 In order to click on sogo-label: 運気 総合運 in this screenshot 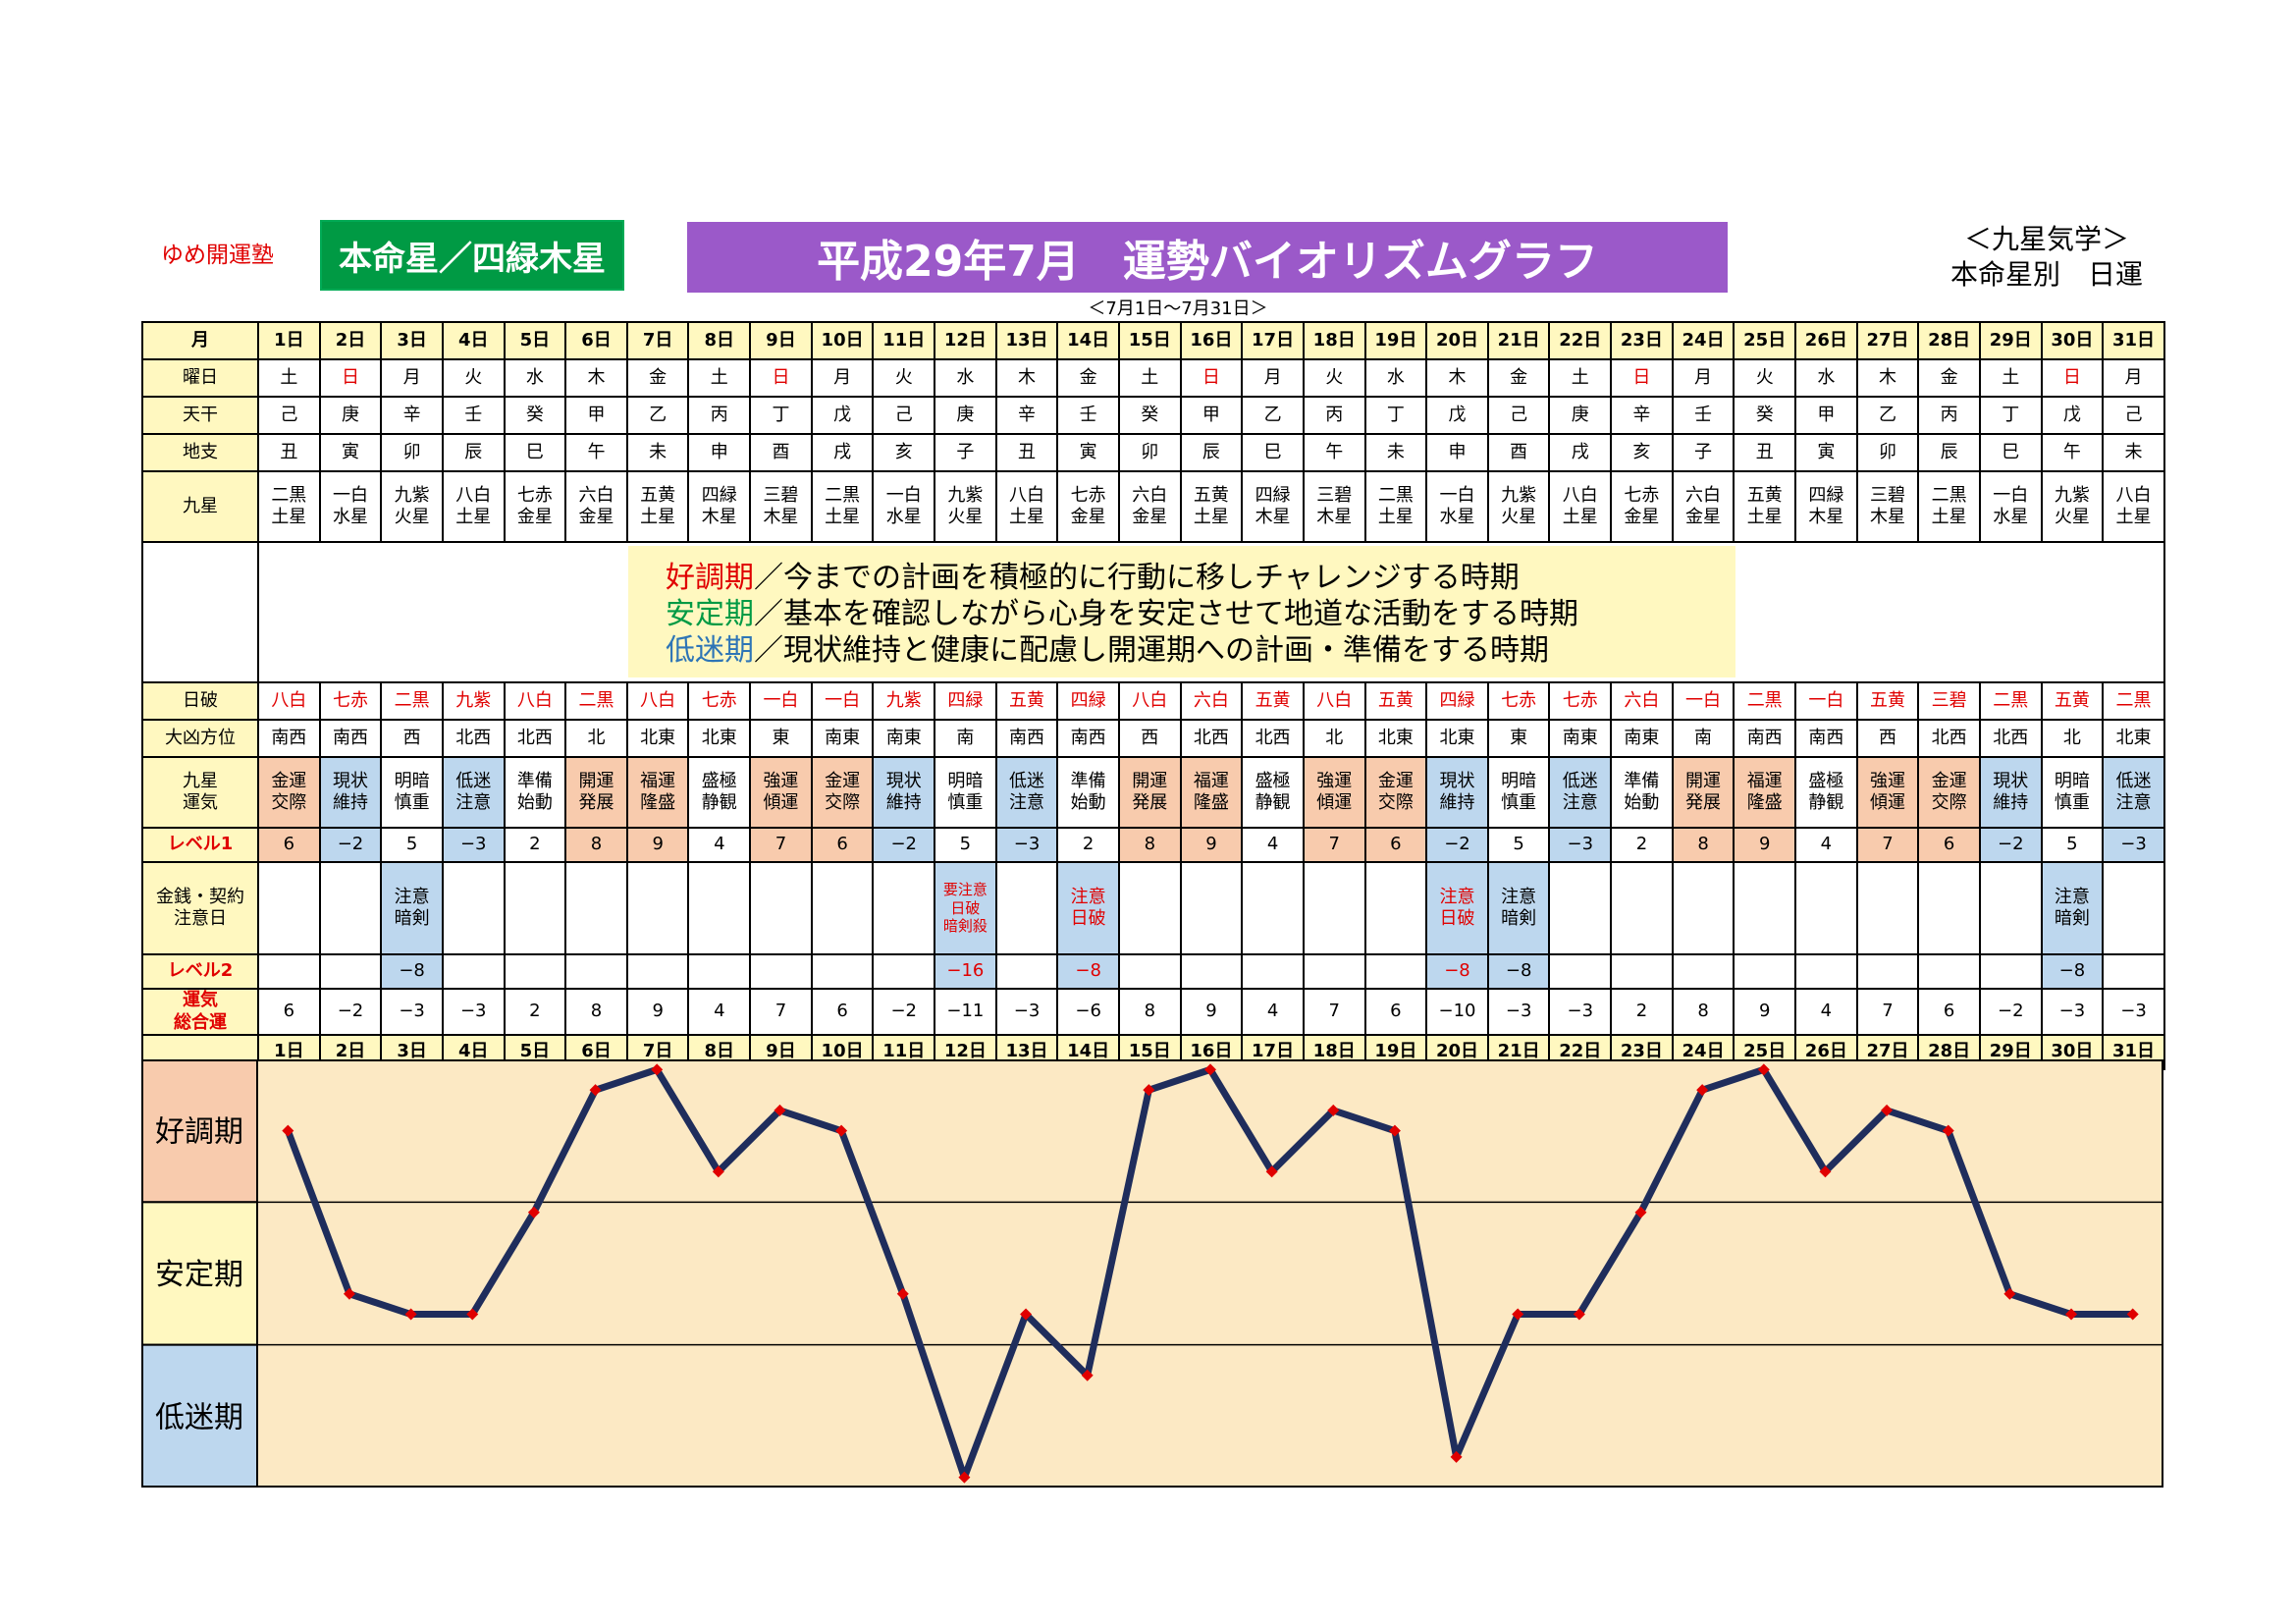, I will do `click(200, 1012)`.